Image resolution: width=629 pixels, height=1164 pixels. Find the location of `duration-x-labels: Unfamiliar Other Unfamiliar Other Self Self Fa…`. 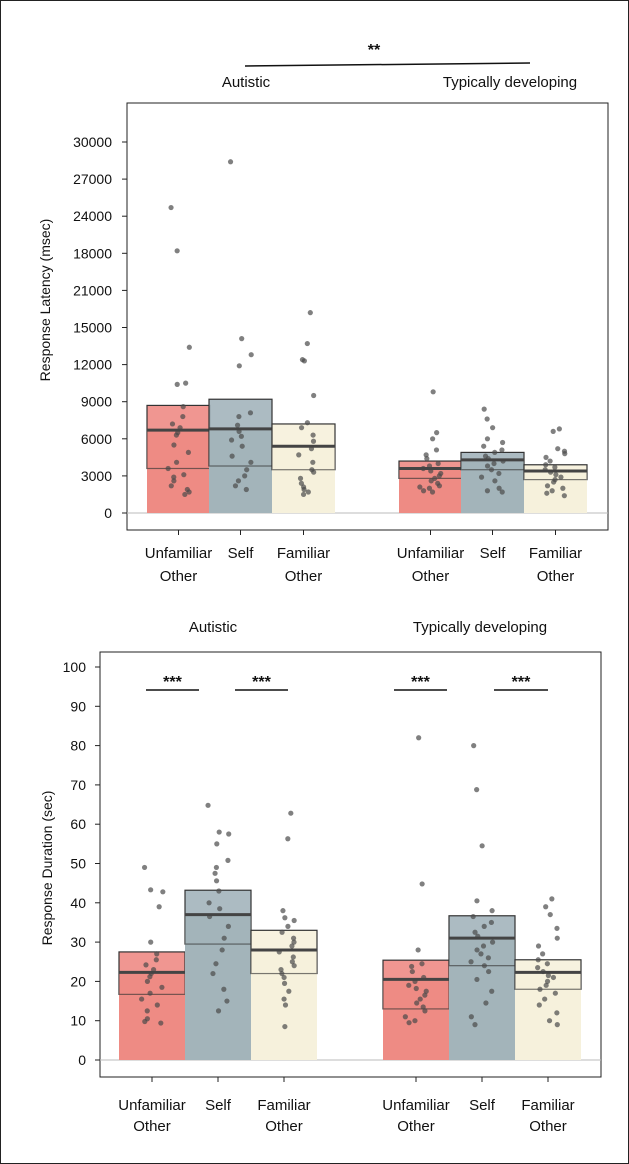

duration-x-labels: Unfamiliar Other Unfamiliar Other Self Self Fa… is located at coordinates (346, 1106).